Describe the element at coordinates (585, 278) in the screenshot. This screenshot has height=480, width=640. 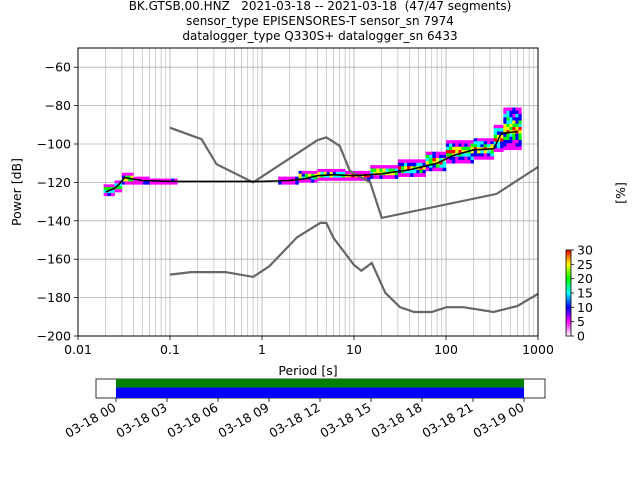
I see `colorbar-tick-label: 20` at that location.